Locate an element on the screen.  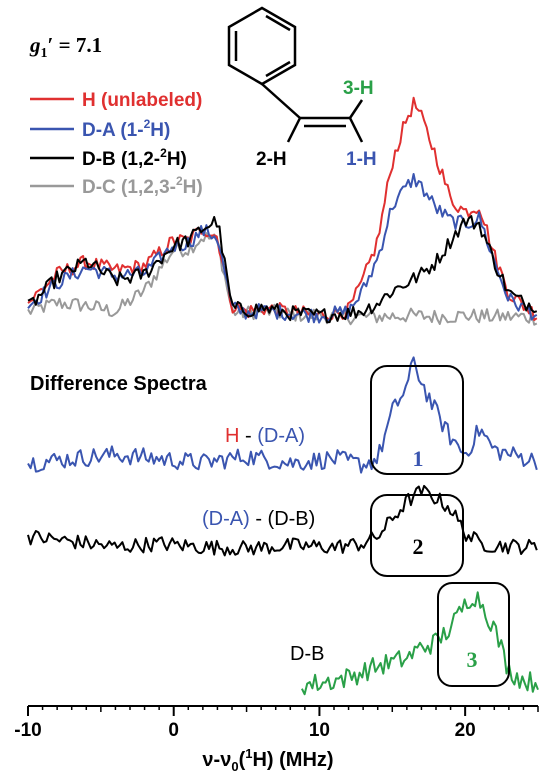
diff-label-3: D-B is located at coordinates (307, 654).